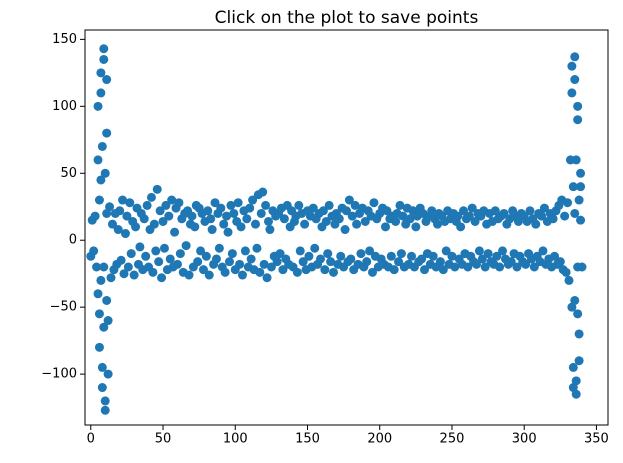 The image size is (623, 463). What do you see at coordinates (91, 439) in the screenshot?
I see `x-tick-label: 0` at bounding box center [91, 439].